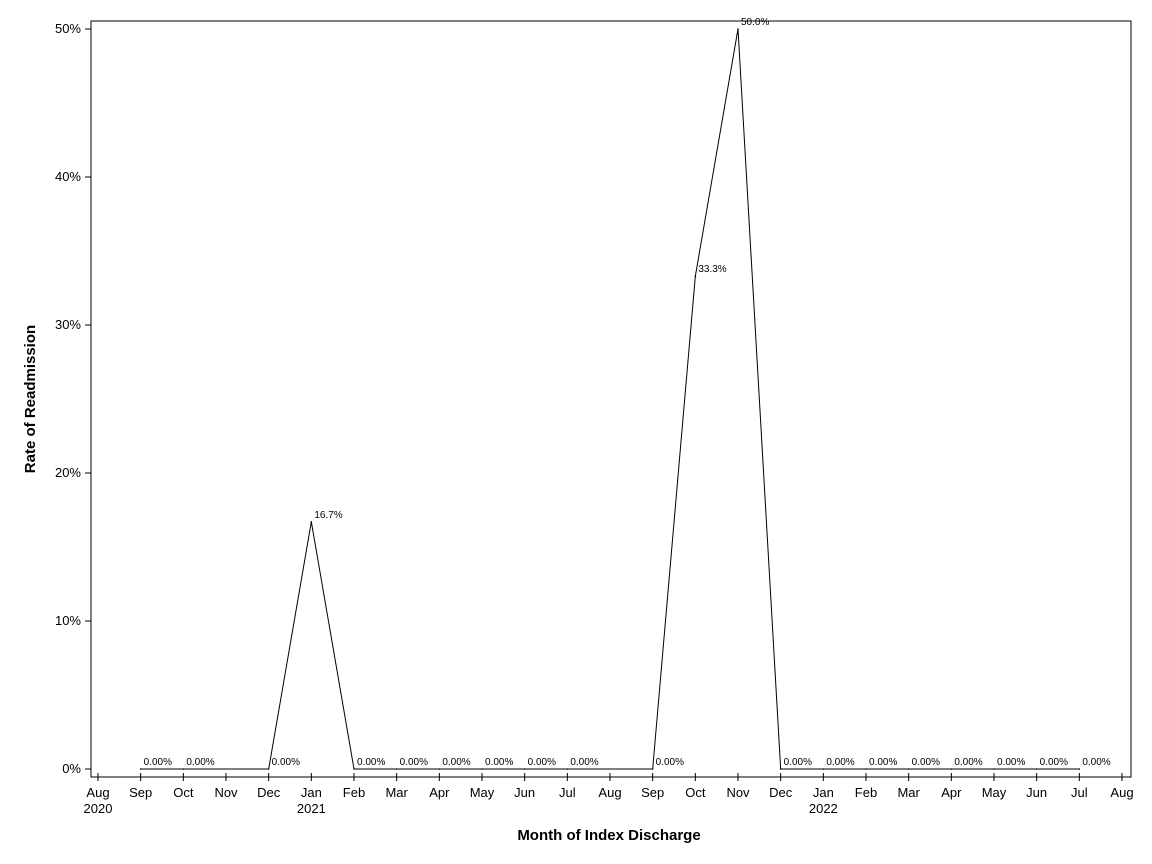 The image size is (1152, 864). Describe the element at coordinates (68, 176) in the screenshot. I see `y-tick-label: 40%` at that location.